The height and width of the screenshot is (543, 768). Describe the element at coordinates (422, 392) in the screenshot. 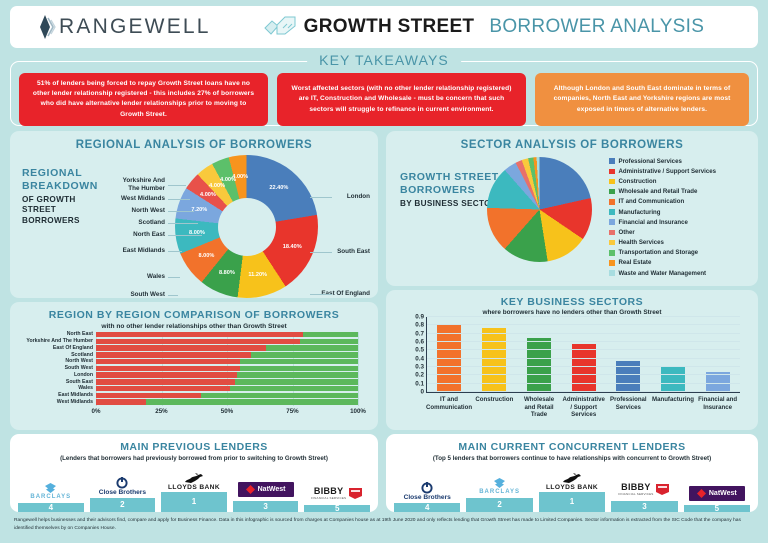

I see `key-sectors-y-tick: 0` at that location.